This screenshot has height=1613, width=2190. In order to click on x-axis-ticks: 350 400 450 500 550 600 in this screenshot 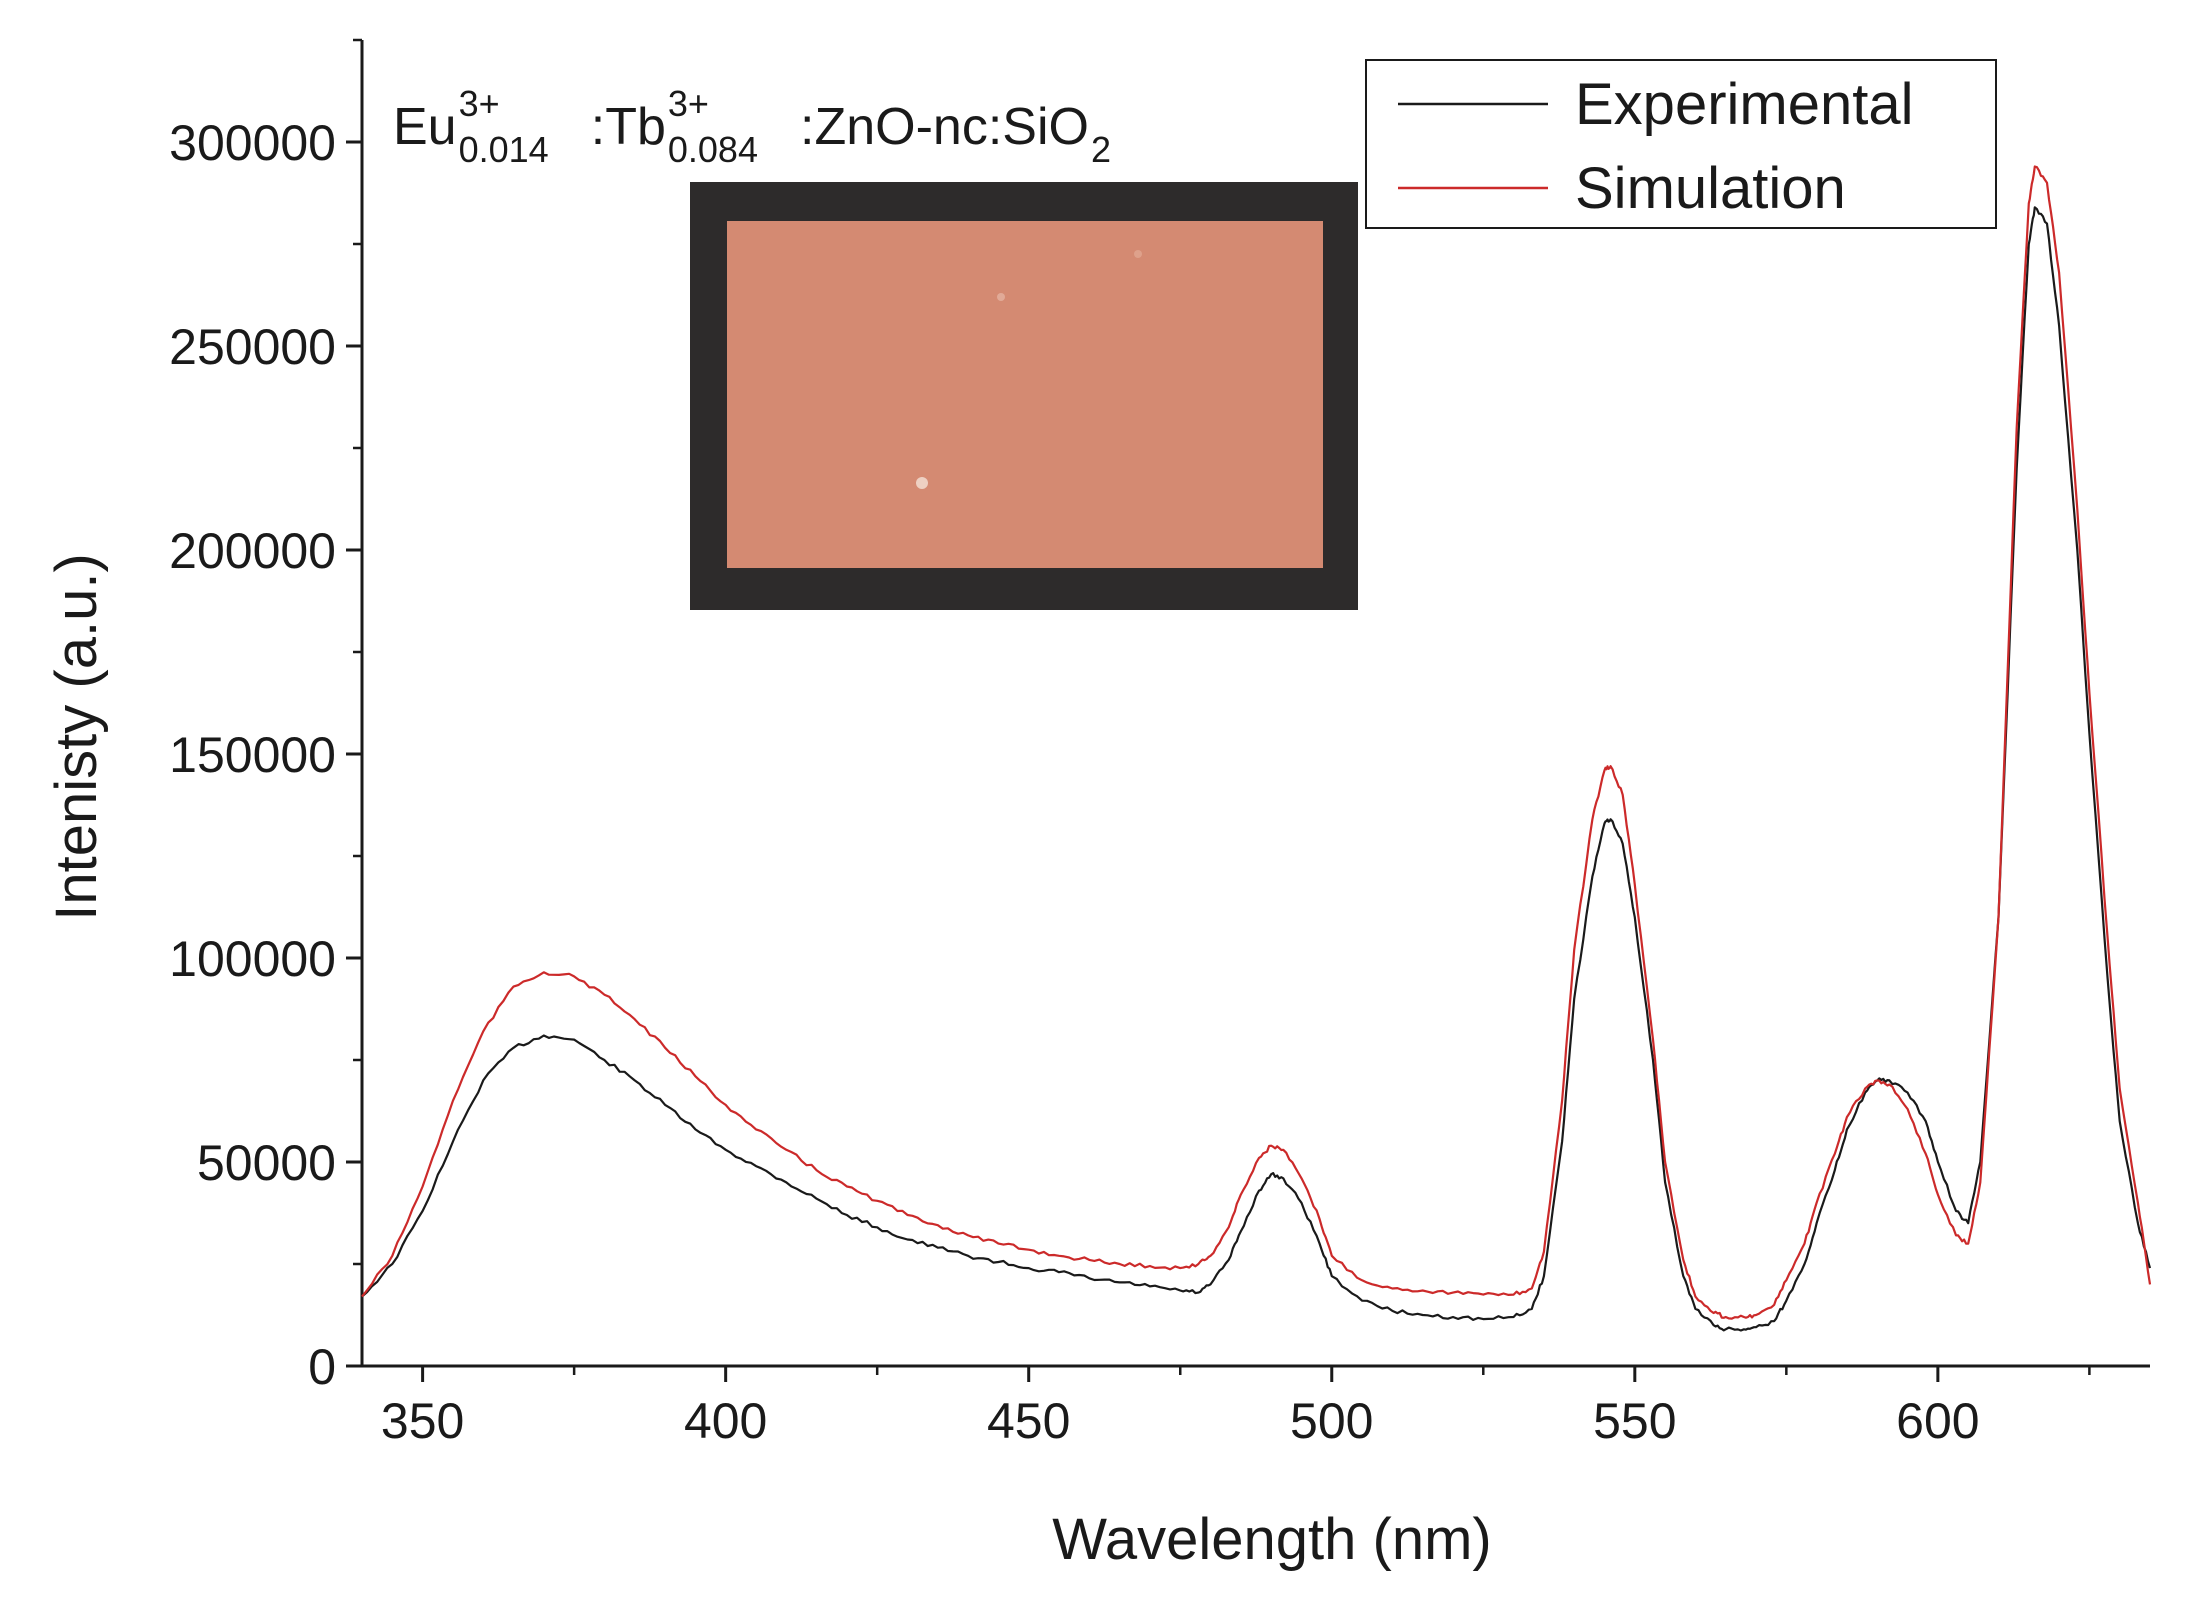, I will do `click(1236, 1407)`.